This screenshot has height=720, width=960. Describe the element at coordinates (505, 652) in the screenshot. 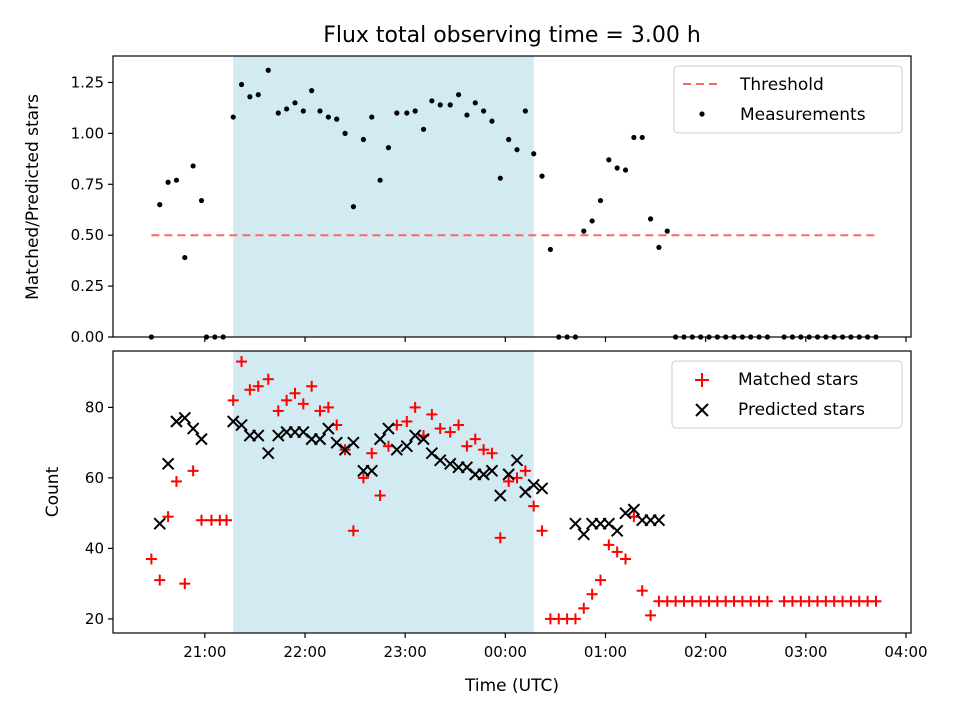

I see `x-tick-label: 00:00` at that location.